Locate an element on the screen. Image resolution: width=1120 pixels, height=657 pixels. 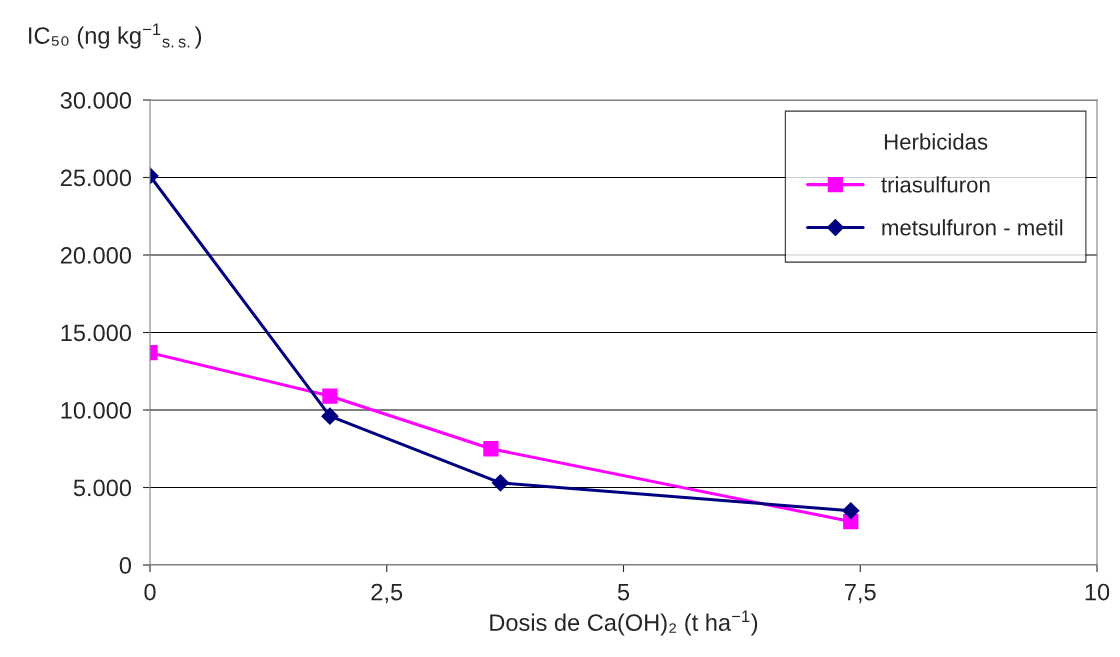
y-tick-label: 5.000 is located at coordinates (102, 488).